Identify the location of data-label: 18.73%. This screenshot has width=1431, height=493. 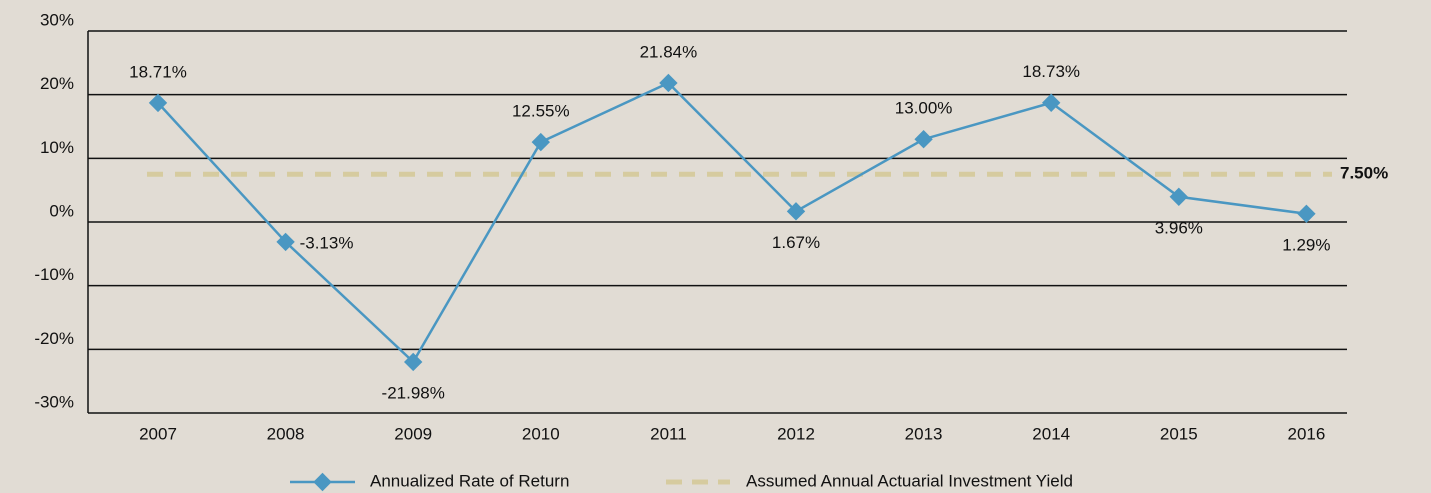
(1051, 71).